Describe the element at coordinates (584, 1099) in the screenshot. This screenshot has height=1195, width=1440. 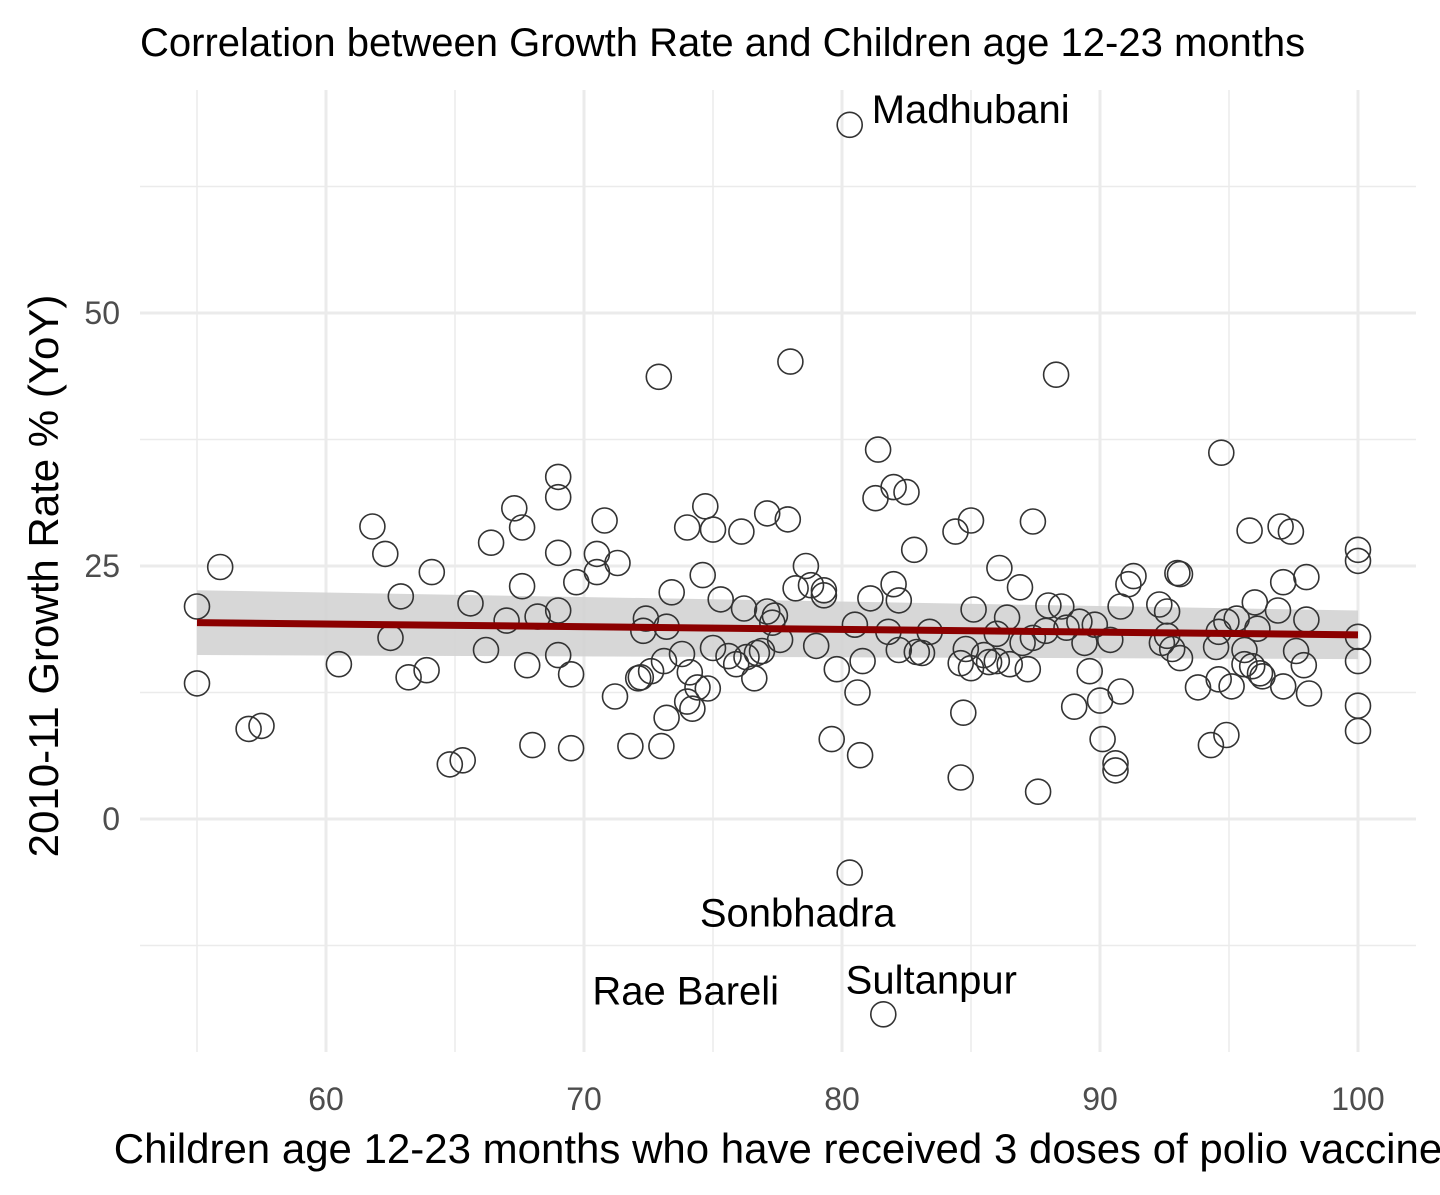
I see `x-tick-label: 70` at that location.